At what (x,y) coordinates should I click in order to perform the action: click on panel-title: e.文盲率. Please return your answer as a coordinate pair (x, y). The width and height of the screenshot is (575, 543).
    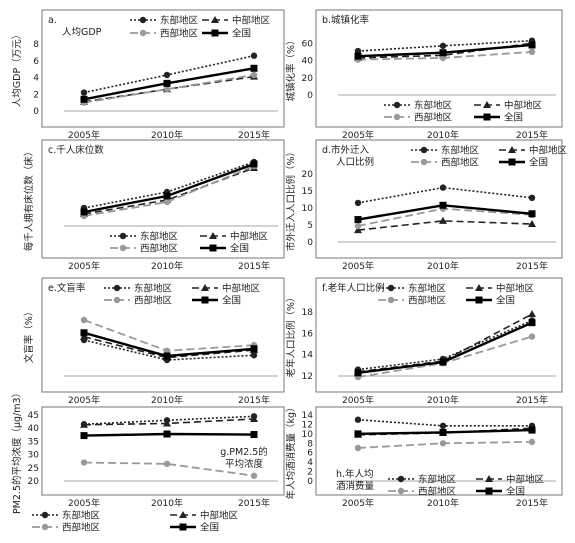
    Looking at the image, I should click on (67, 288).